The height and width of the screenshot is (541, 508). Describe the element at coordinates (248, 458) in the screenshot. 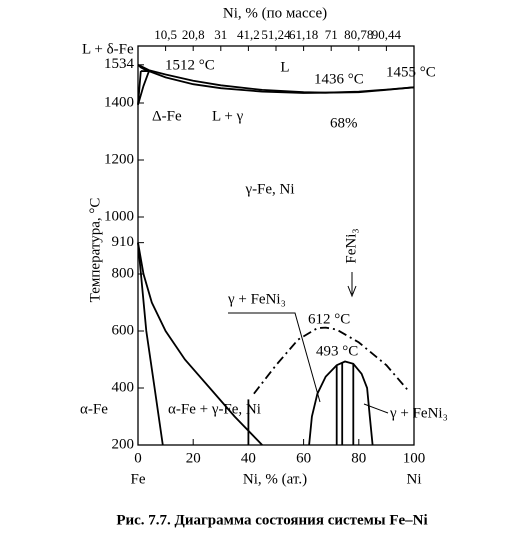

I see `x-tick-label: 40` at that location.